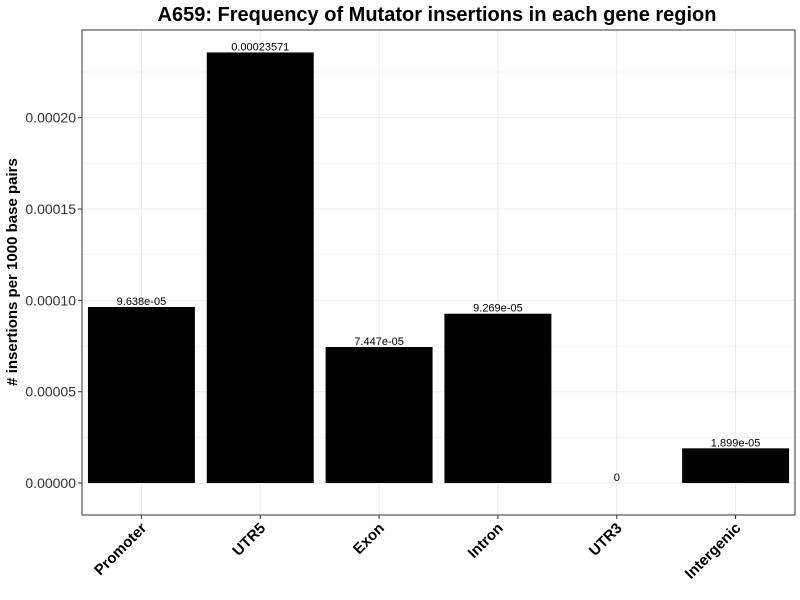  I want to click on y-axis-ticks: 0.00000 0.00005 0.00010 0.00015 0.00020, so click(53, 300).